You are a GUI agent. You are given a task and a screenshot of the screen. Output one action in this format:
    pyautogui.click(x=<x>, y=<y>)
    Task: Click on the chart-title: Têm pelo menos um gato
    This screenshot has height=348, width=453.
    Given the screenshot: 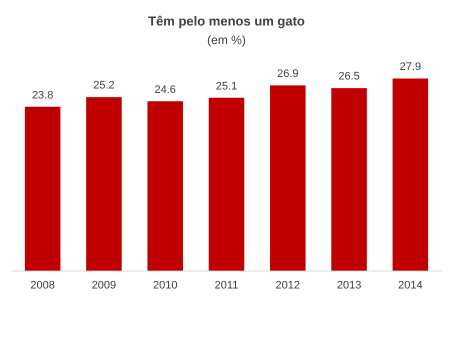 What is the action you would take?
    pyautogui.click(x=226, y=20)
    